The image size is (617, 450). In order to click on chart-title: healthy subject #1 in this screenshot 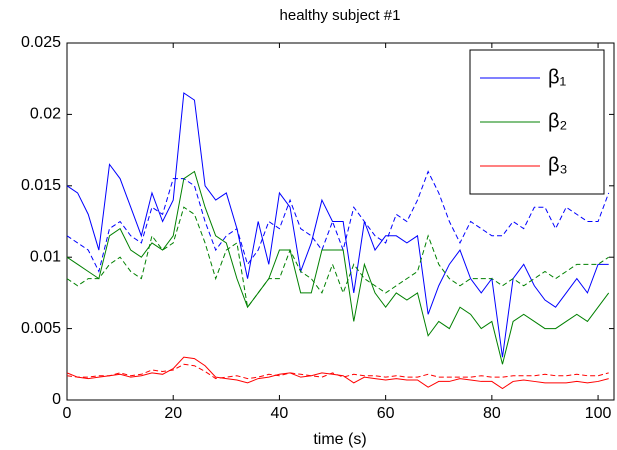, I will do `click(340, 15)`.